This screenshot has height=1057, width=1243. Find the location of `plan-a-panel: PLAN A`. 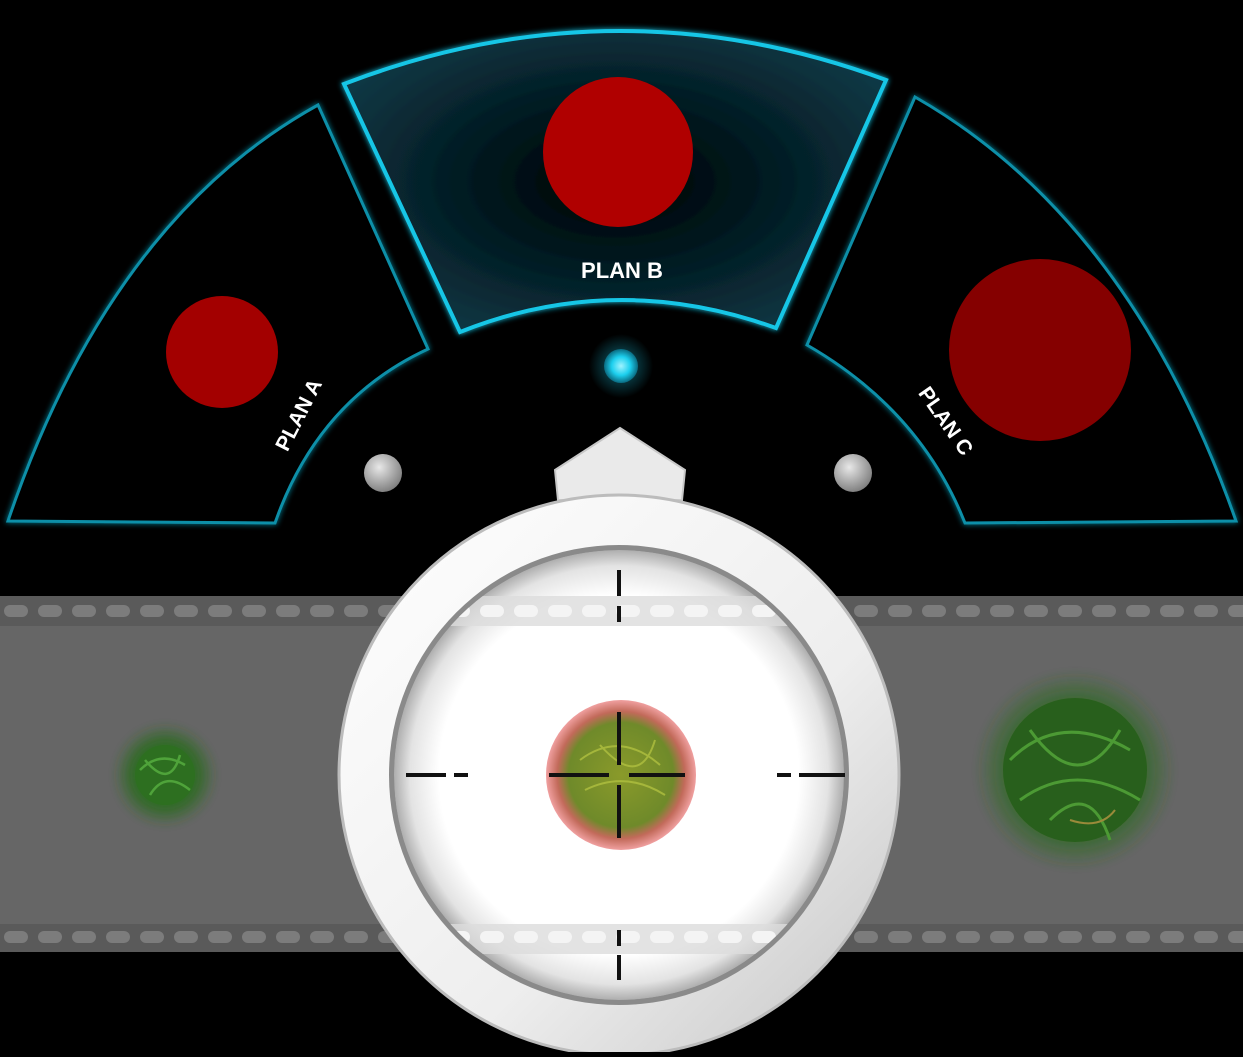

plan-a-panel: PLAN A is located at coordinates (217, 313).